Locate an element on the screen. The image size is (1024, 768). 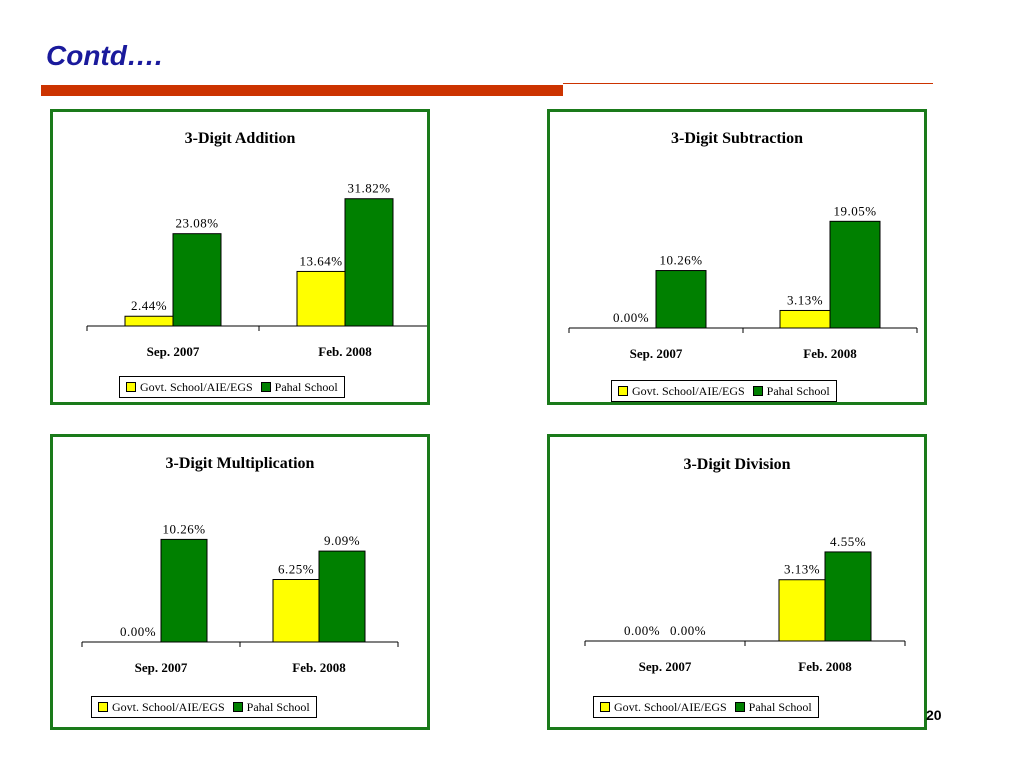
data-label: 4.55% is located at coordinates (848, 541).